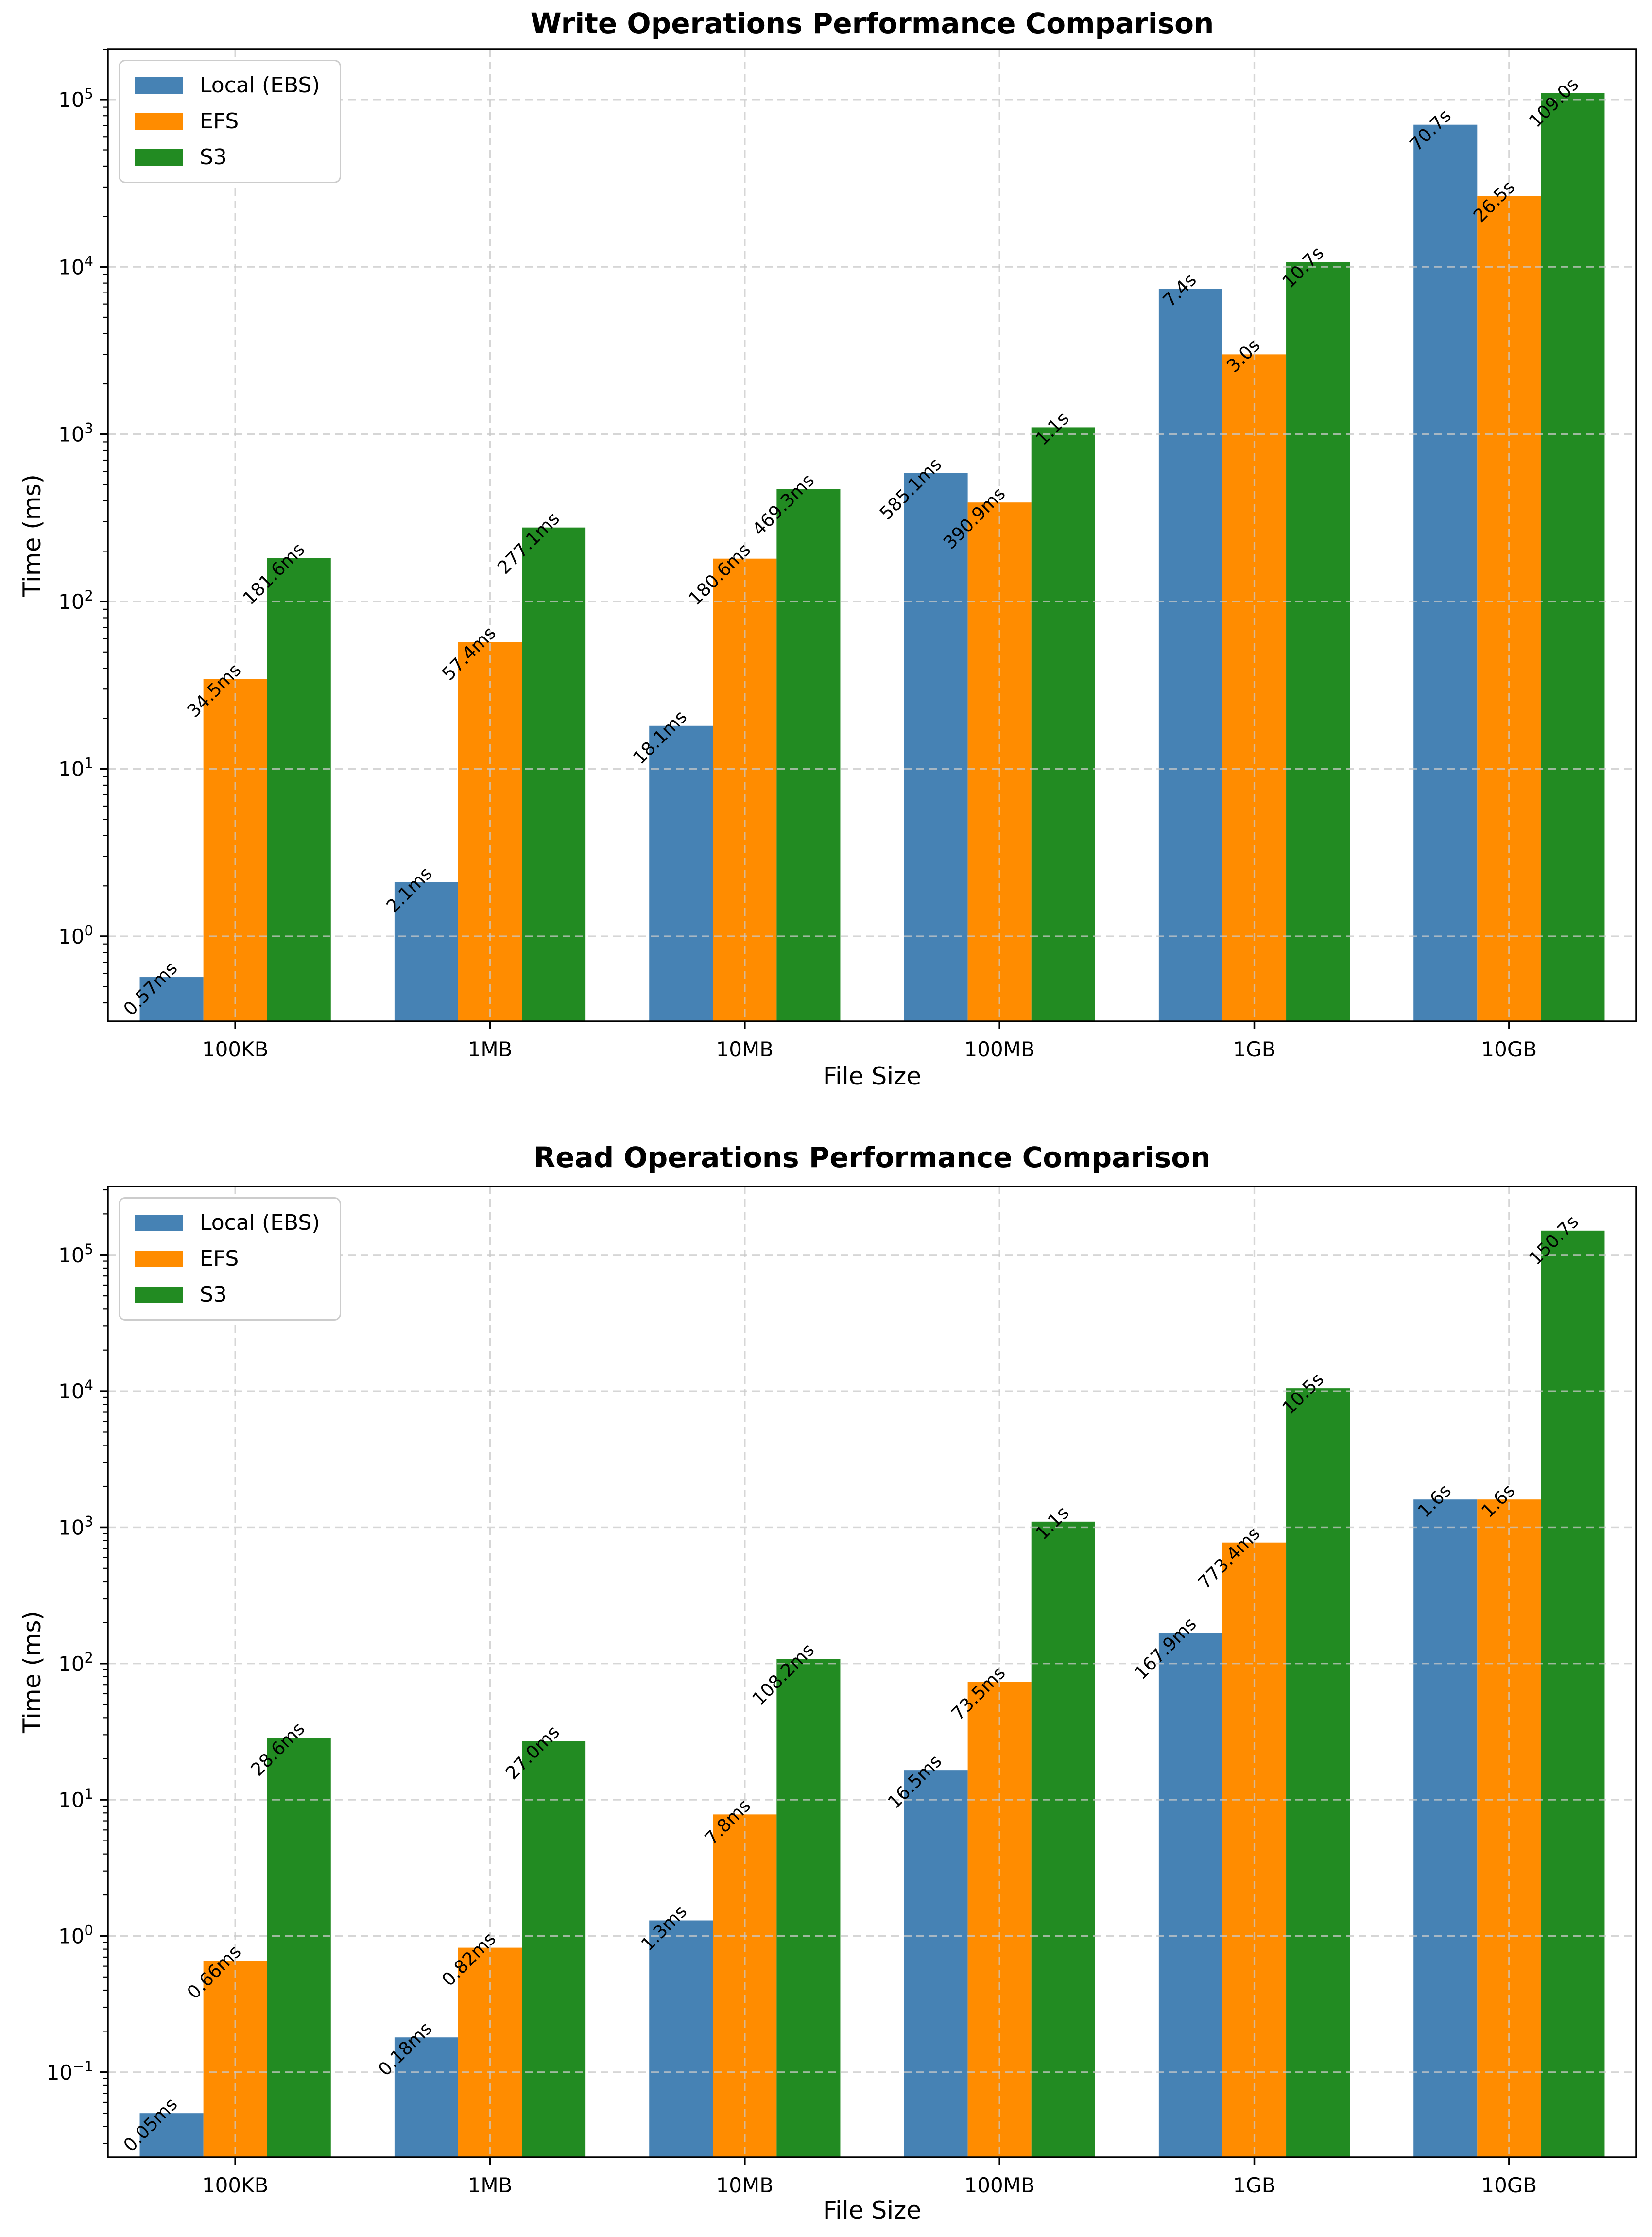 The image size is (1652, 2237). What do you see at coordinates (872, 1158) in the screenshot?
I see `read-chart-title: Read Operations Performance Comparison` at bounding box center [872, 1158].